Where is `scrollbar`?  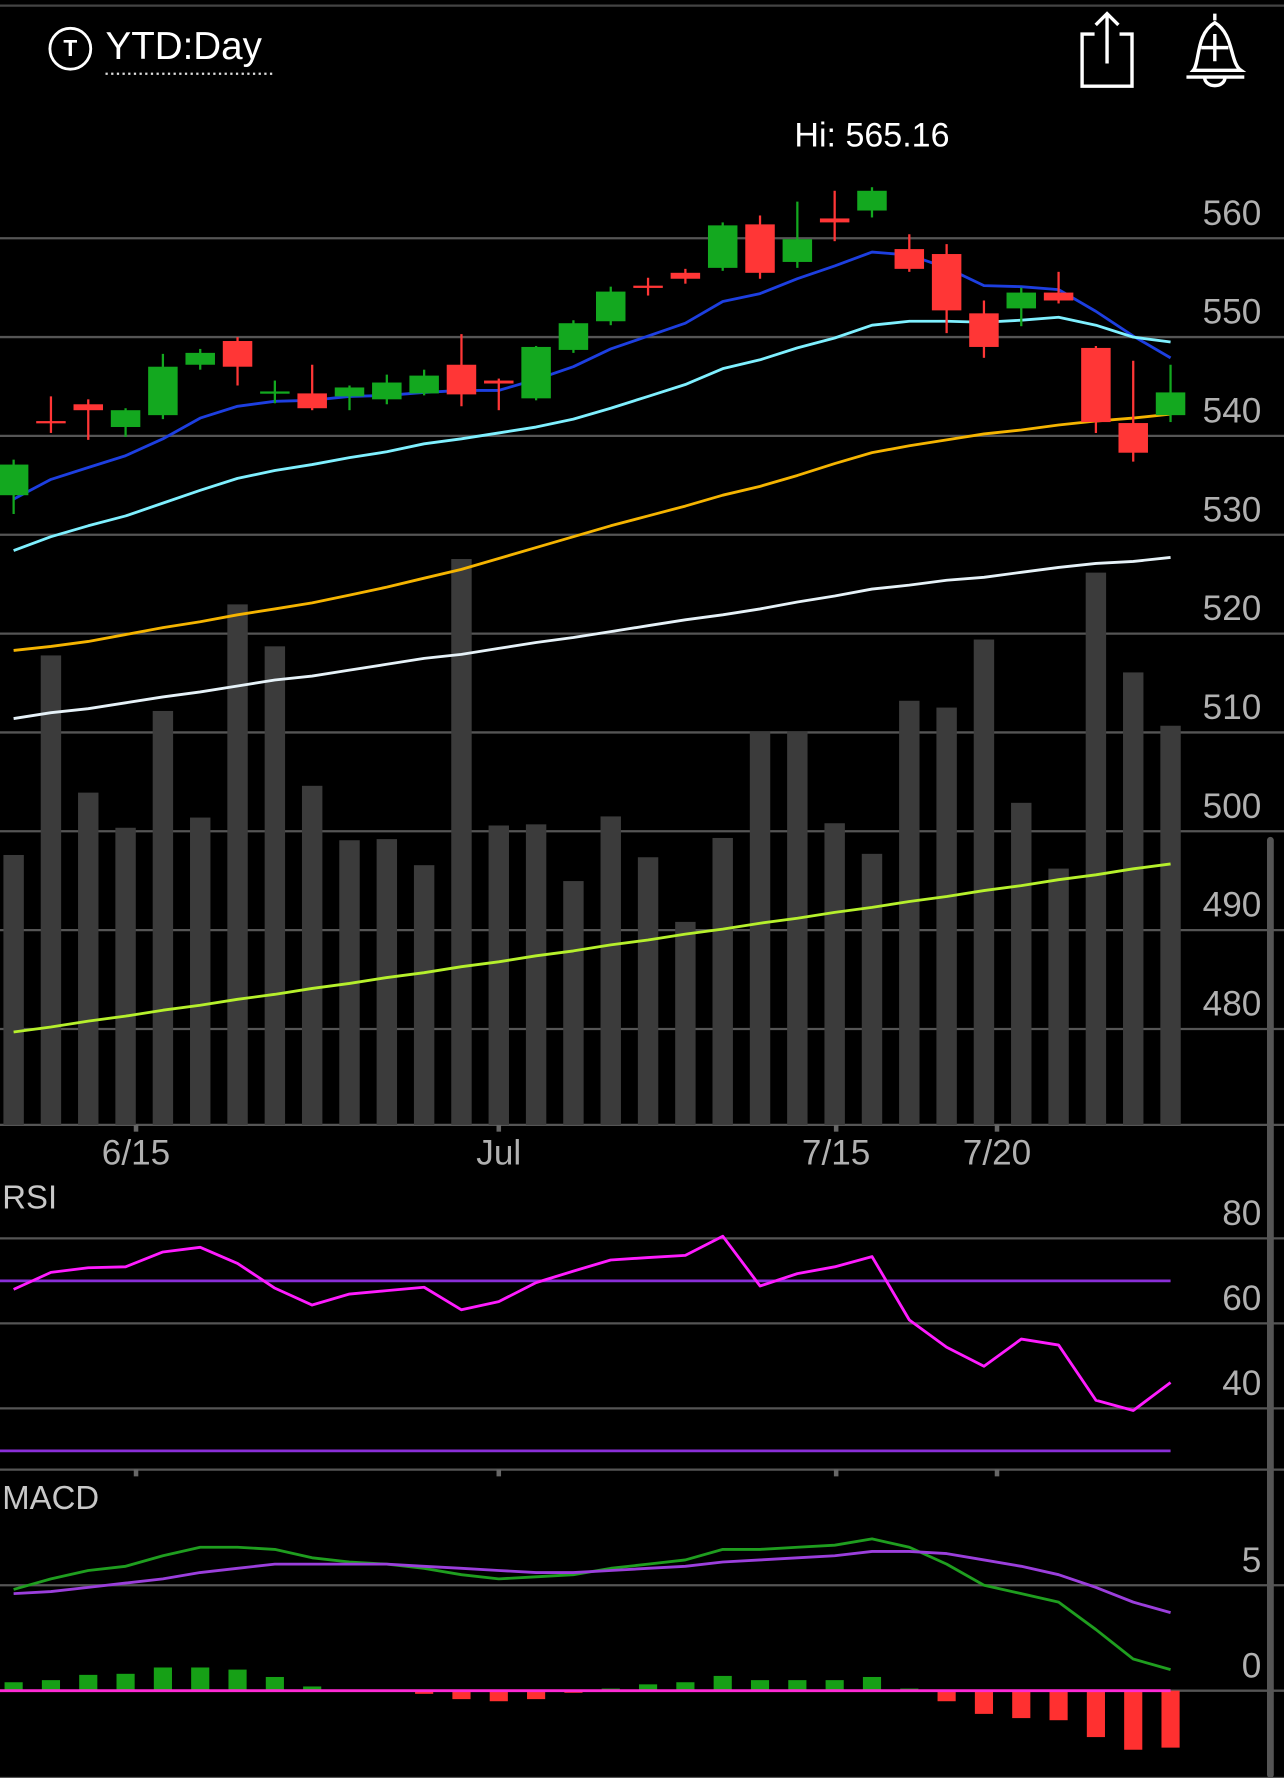 scrollbar is located at coordinates (1270, 1307).